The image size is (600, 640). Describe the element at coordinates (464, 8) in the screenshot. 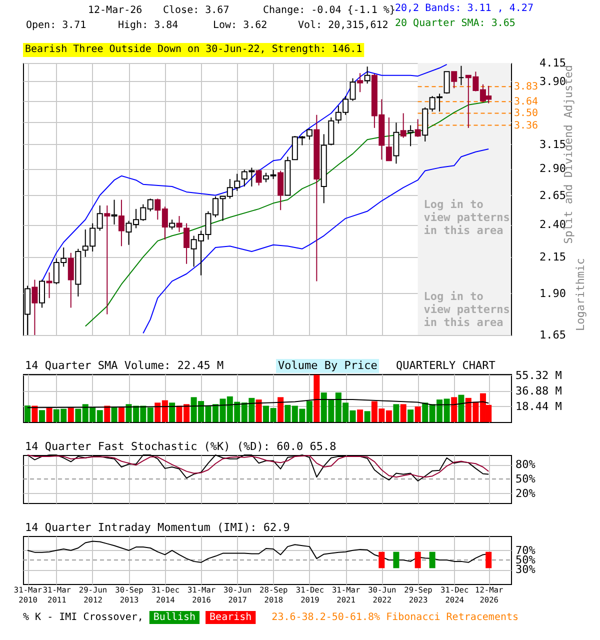

I see `text: 20,2 Bands: 3.11 , 4.27` at that location.